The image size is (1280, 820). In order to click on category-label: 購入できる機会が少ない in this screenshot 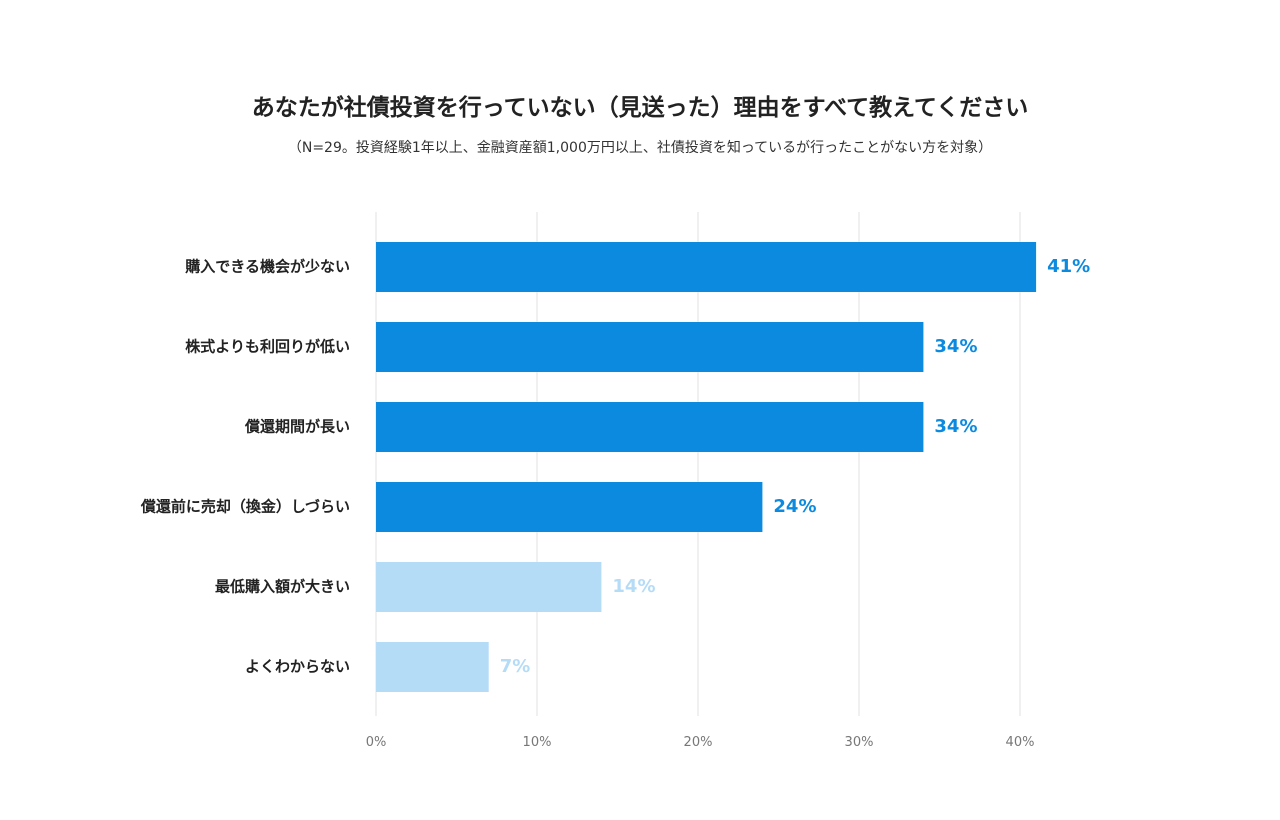, I will do `click(267, 267)`.